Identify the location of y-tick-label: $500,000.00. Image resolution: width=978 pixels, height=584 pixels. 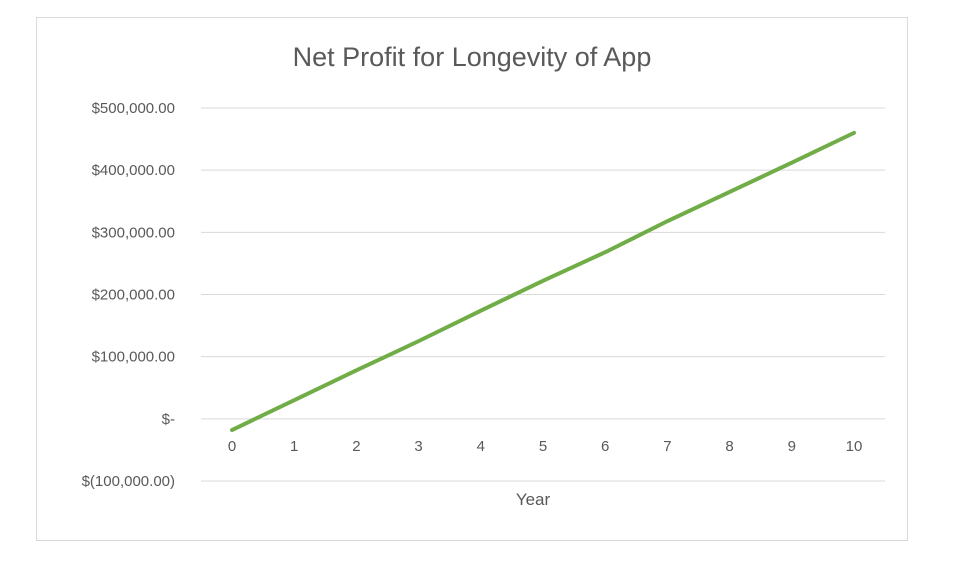
(133, 108).